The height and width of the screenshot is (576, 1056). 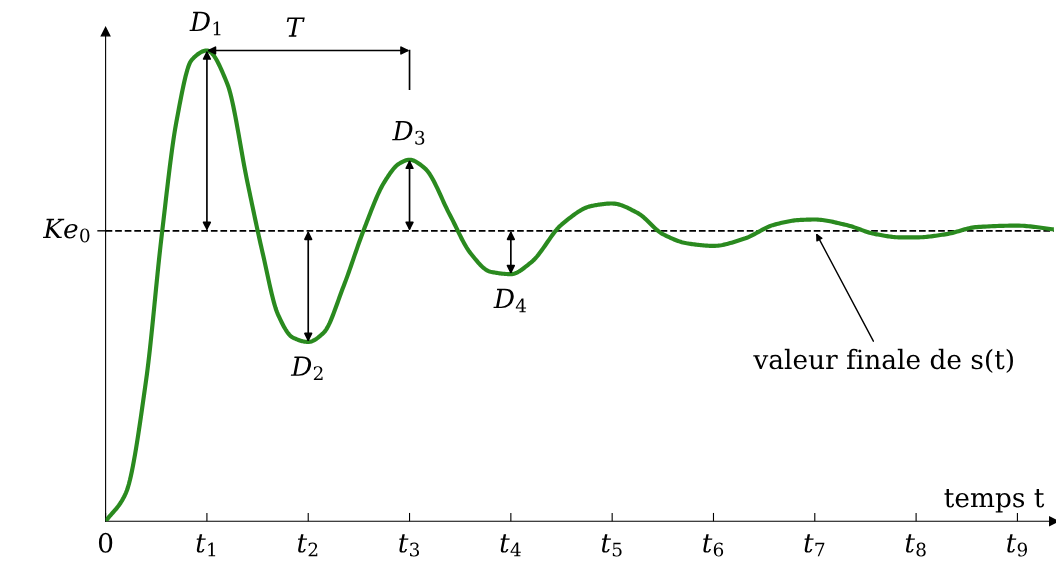 What do you see at coordinates (409, 545) in the screenshot?
I see `x-tick-label: t$_{3}$` at bounding box center [409, 545].